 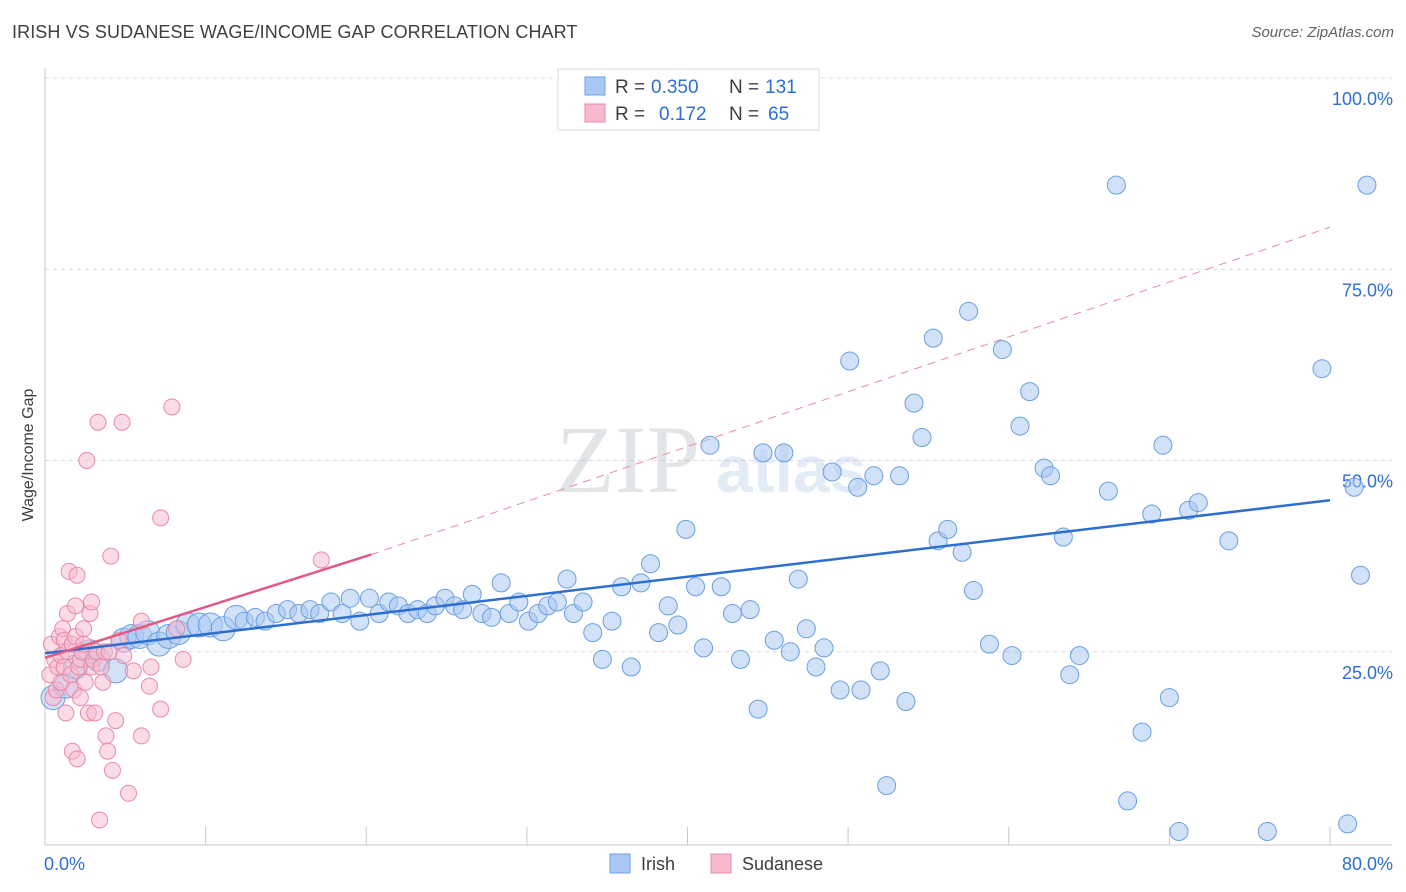 What do you see at coordinates (628, 459) in the screenshot?
I see `watermark-zip: ZIP` at bounding box center [628, 459].